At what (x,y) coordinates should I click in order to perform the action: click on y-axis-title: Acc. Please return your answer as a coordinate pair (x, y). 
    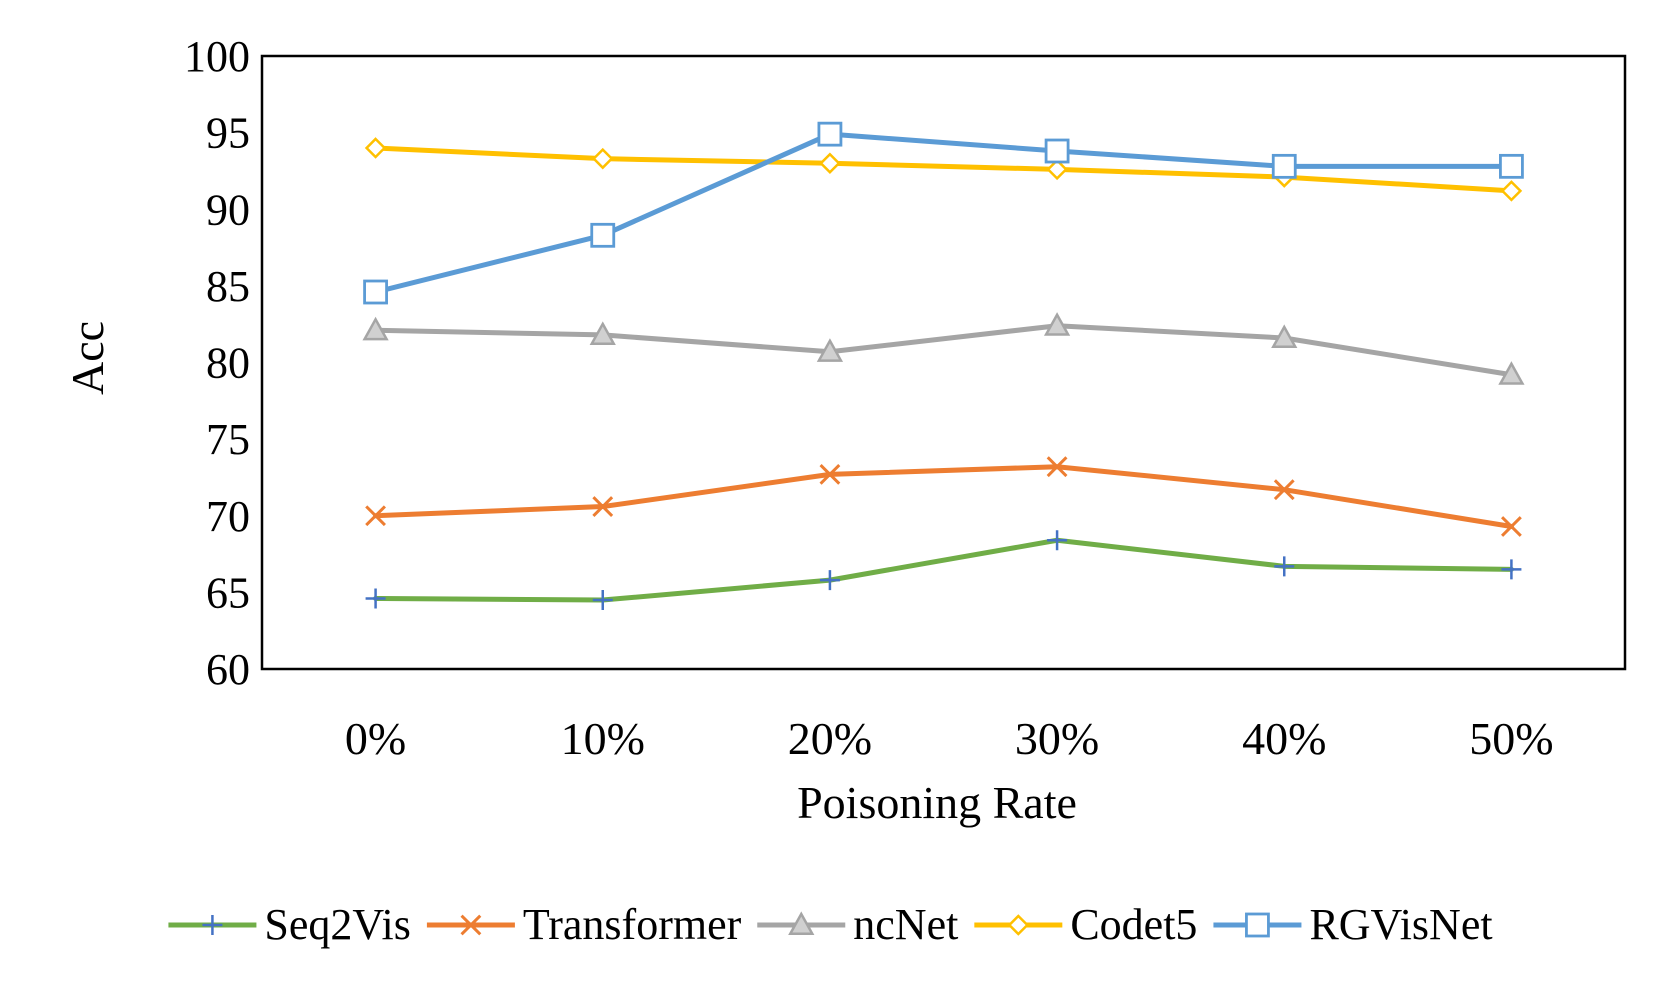
    Looking at the image, I should click on (87, 358).